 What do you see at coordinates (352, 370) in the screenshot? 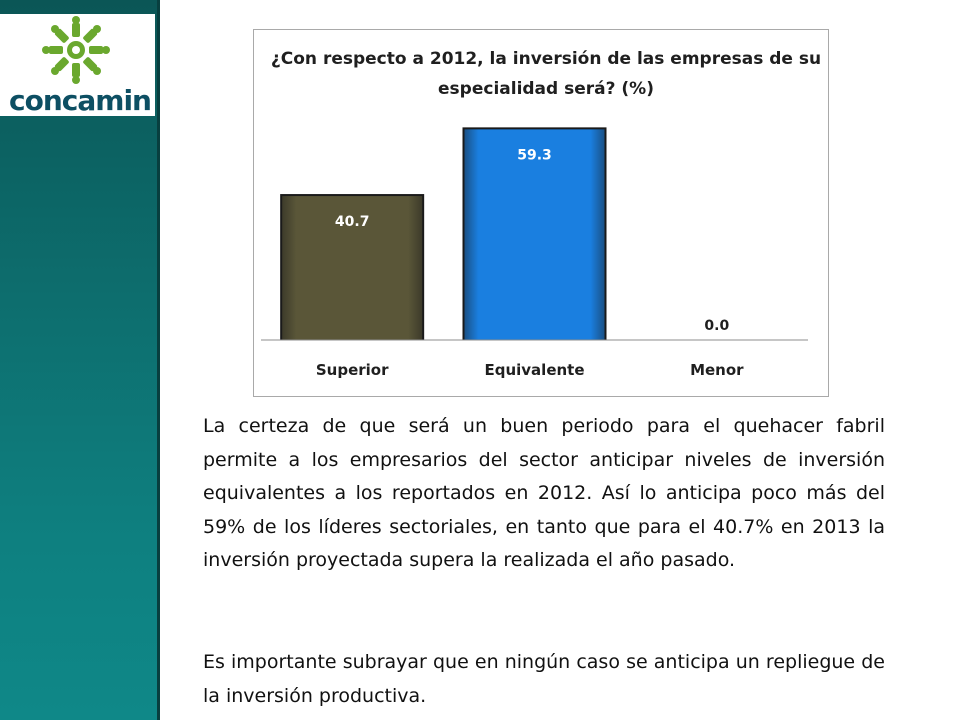
I see `x-tick-superior: Superior` at bounding box center [352, 370].